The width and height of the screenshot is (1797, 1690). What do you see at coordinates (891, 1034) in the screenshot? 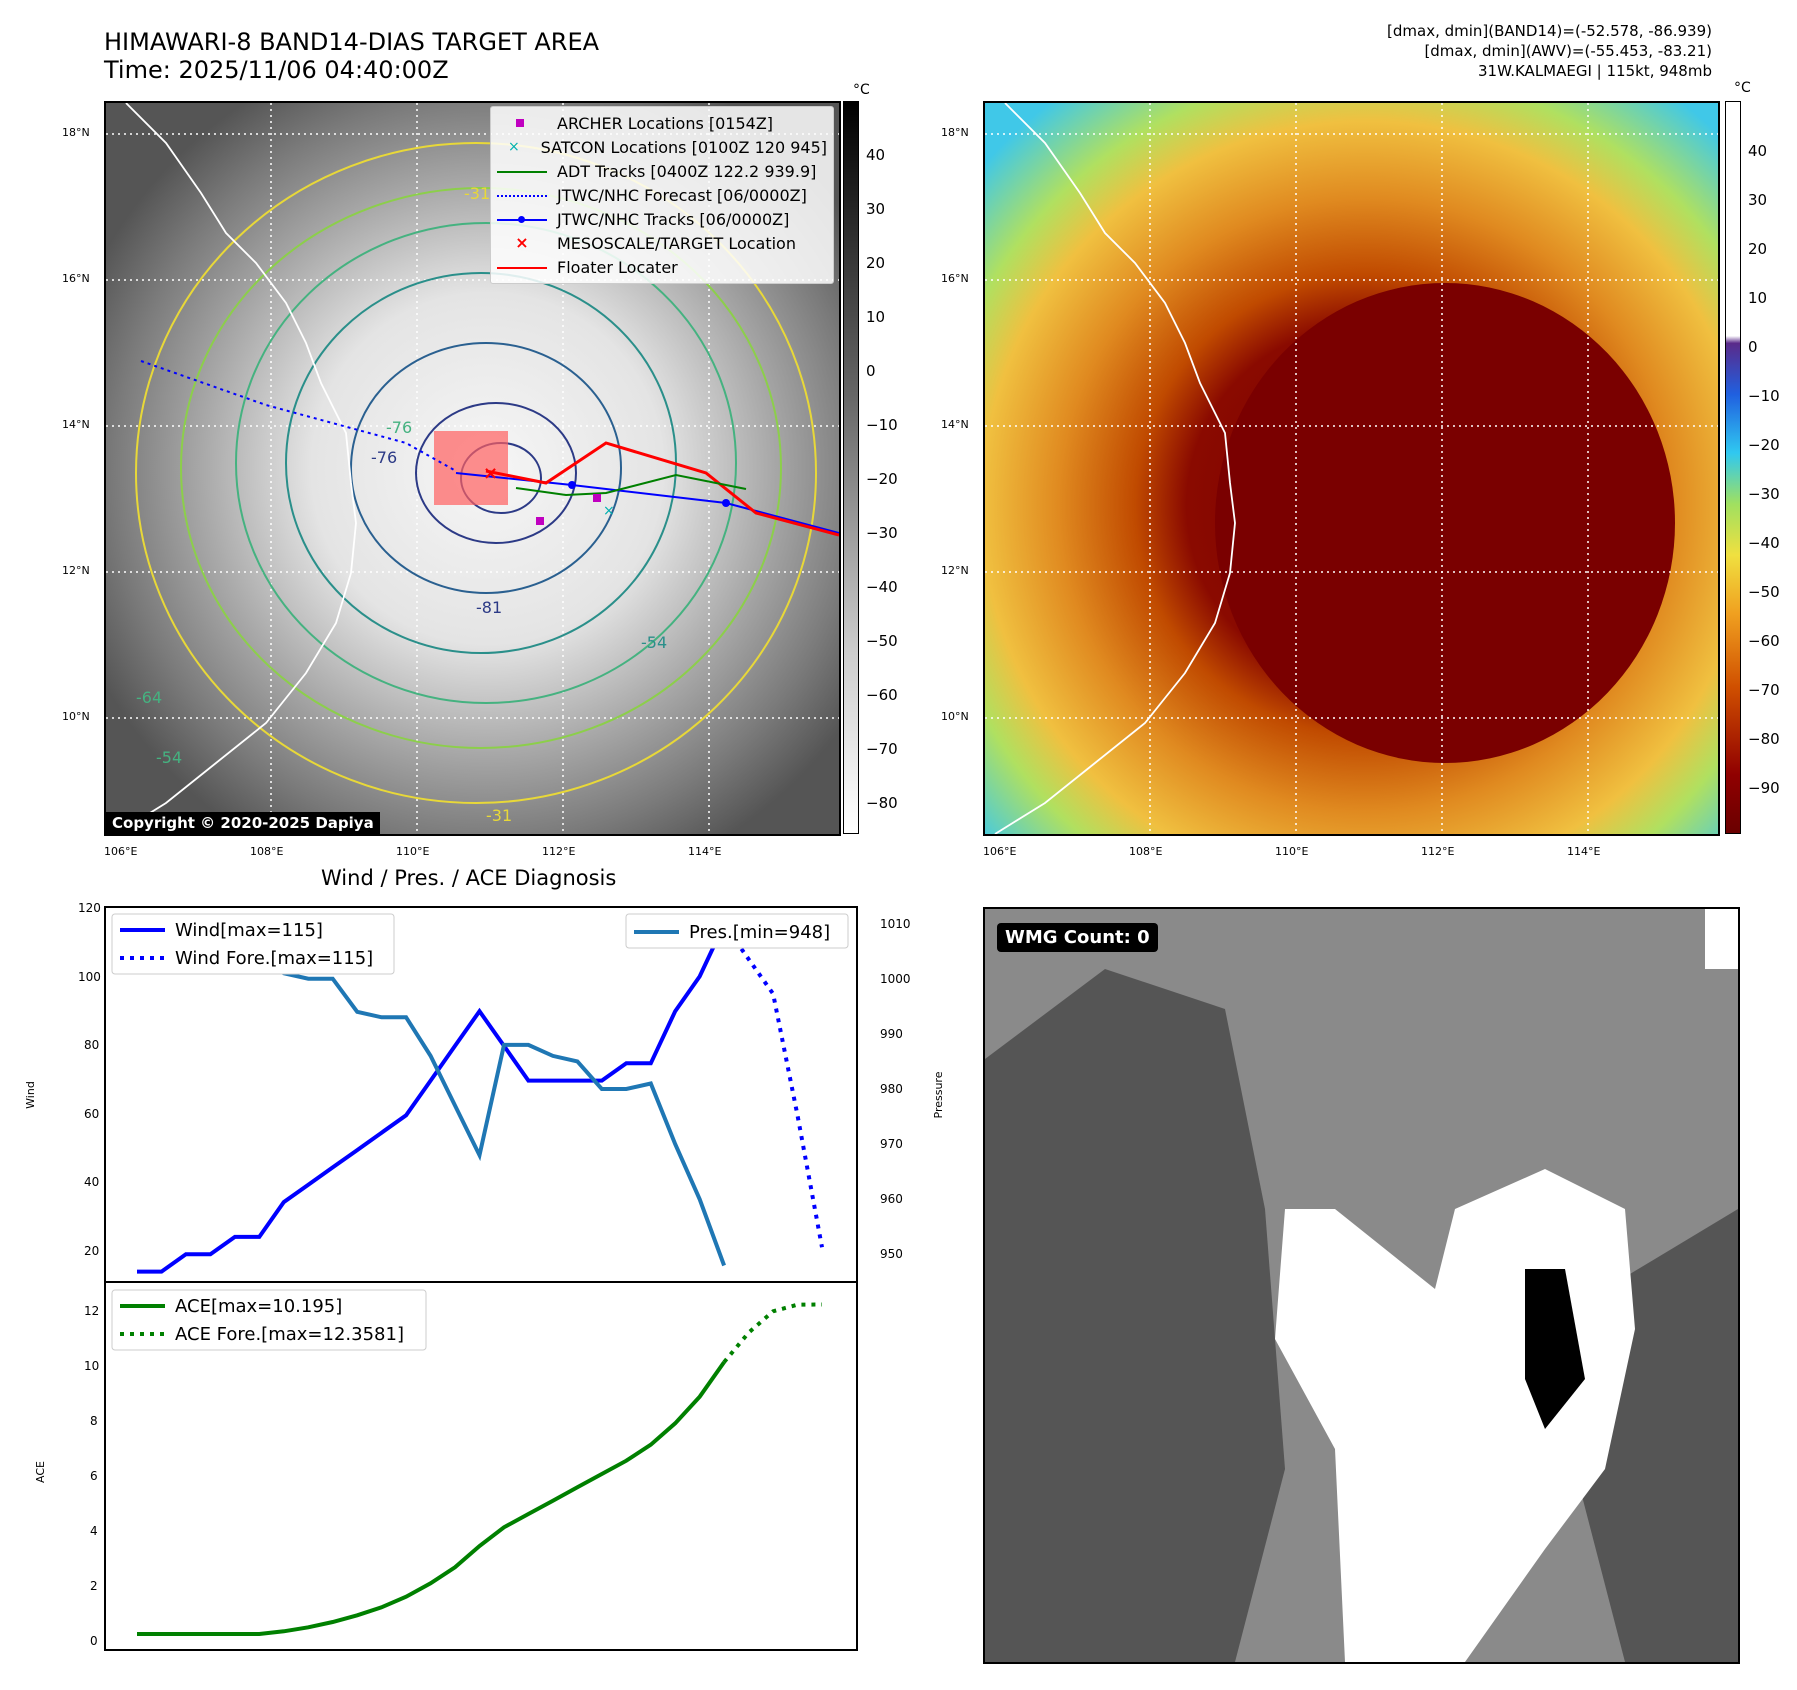
I see `pressure-tick: 990` at bounding box center [891, 1034].